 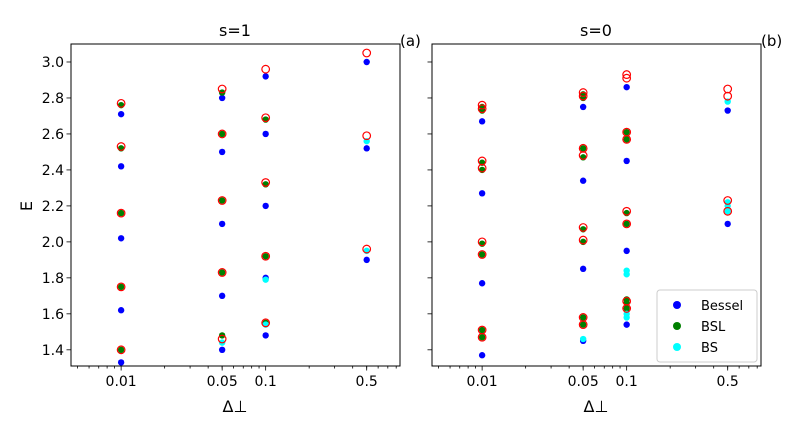 I want to click on legend-label-bs: BS, so click(x=709, y=348).